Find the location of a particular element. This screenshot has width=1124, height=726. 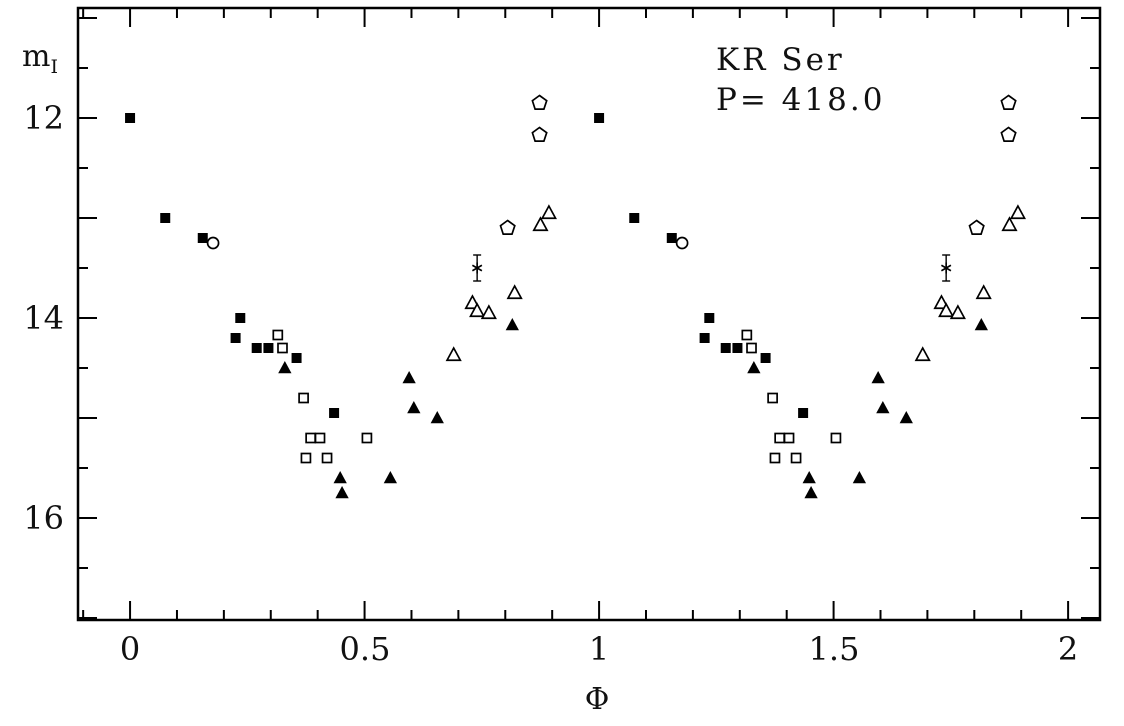

chart-period-label: P= 418.0 is located at coordinates (801, 100).